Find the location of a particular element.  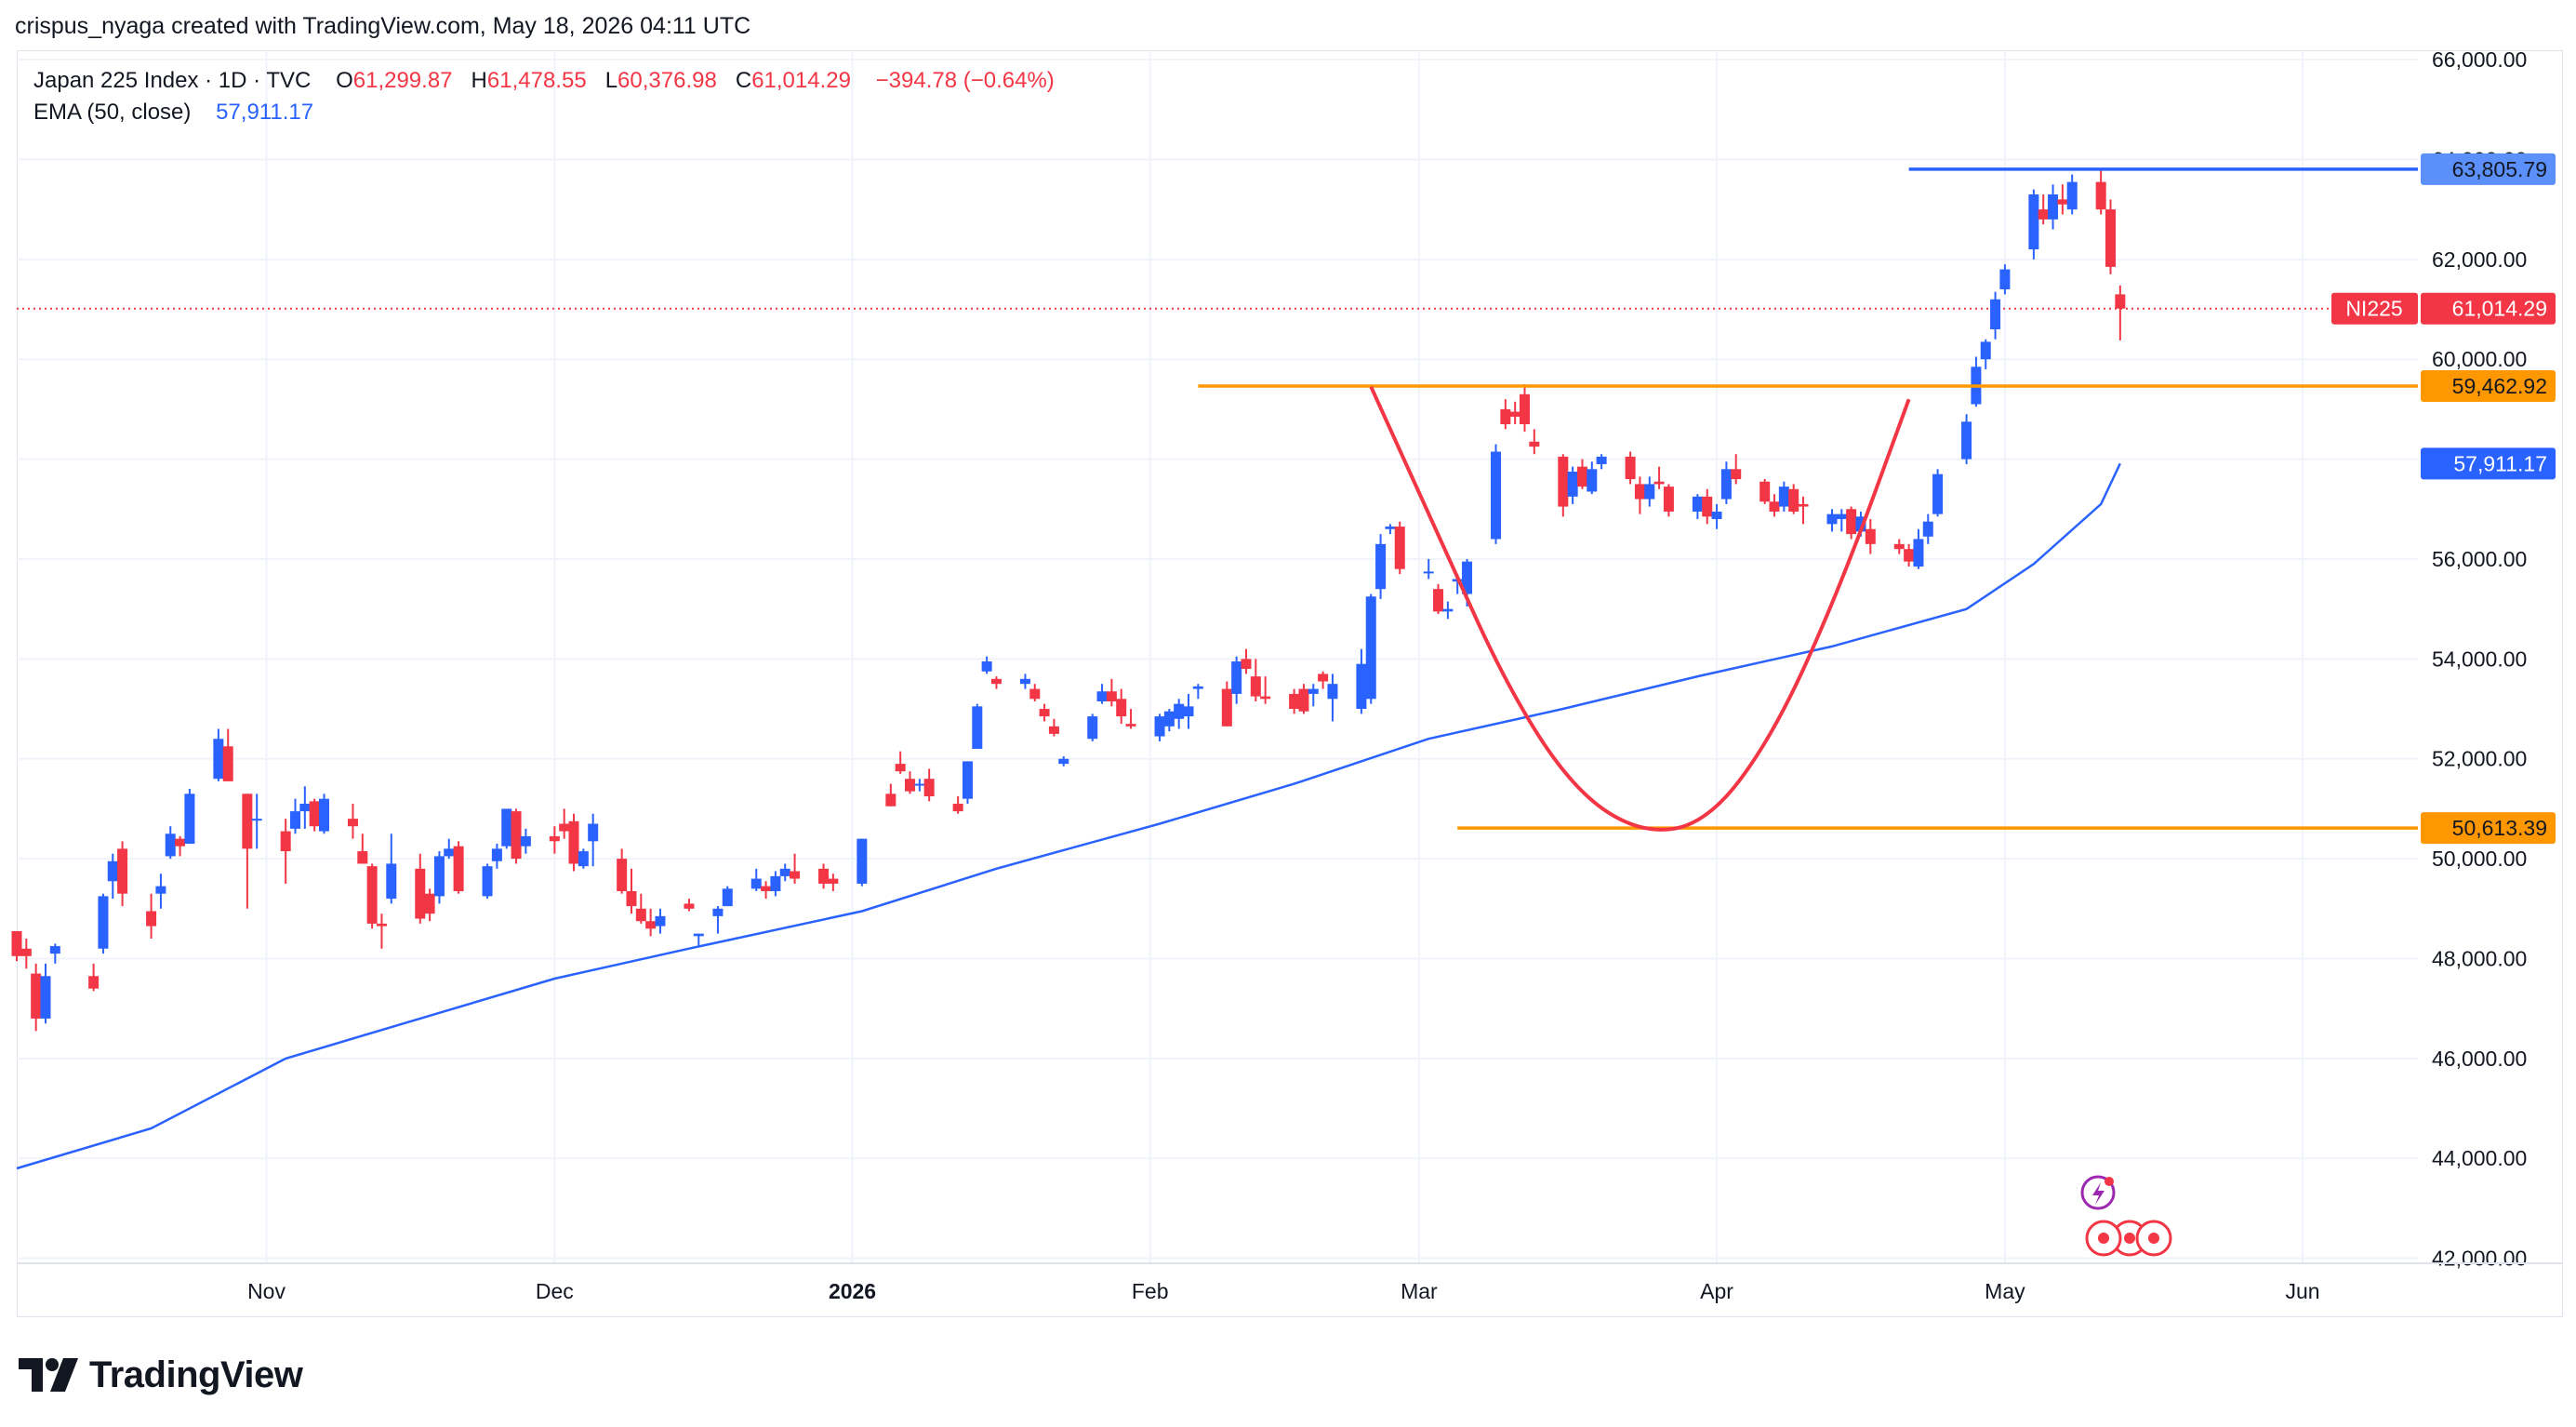

change-value: −394.78 (−0.64%) is located at coordinates (965, 80).